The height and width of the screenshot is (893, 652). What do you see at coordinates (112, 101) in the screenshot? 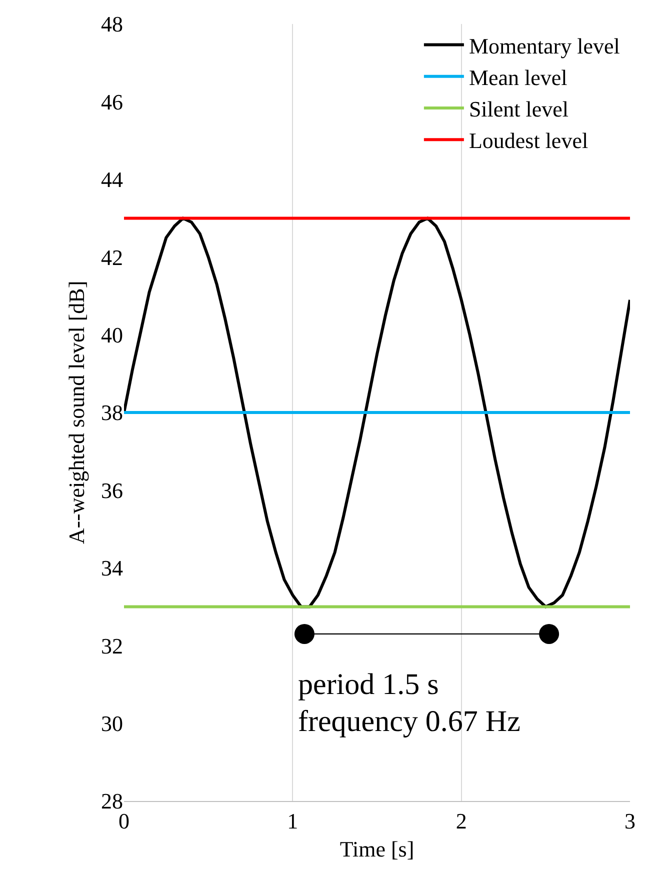
I see `y-tick-label: 46` at bounding box center [112, 101].